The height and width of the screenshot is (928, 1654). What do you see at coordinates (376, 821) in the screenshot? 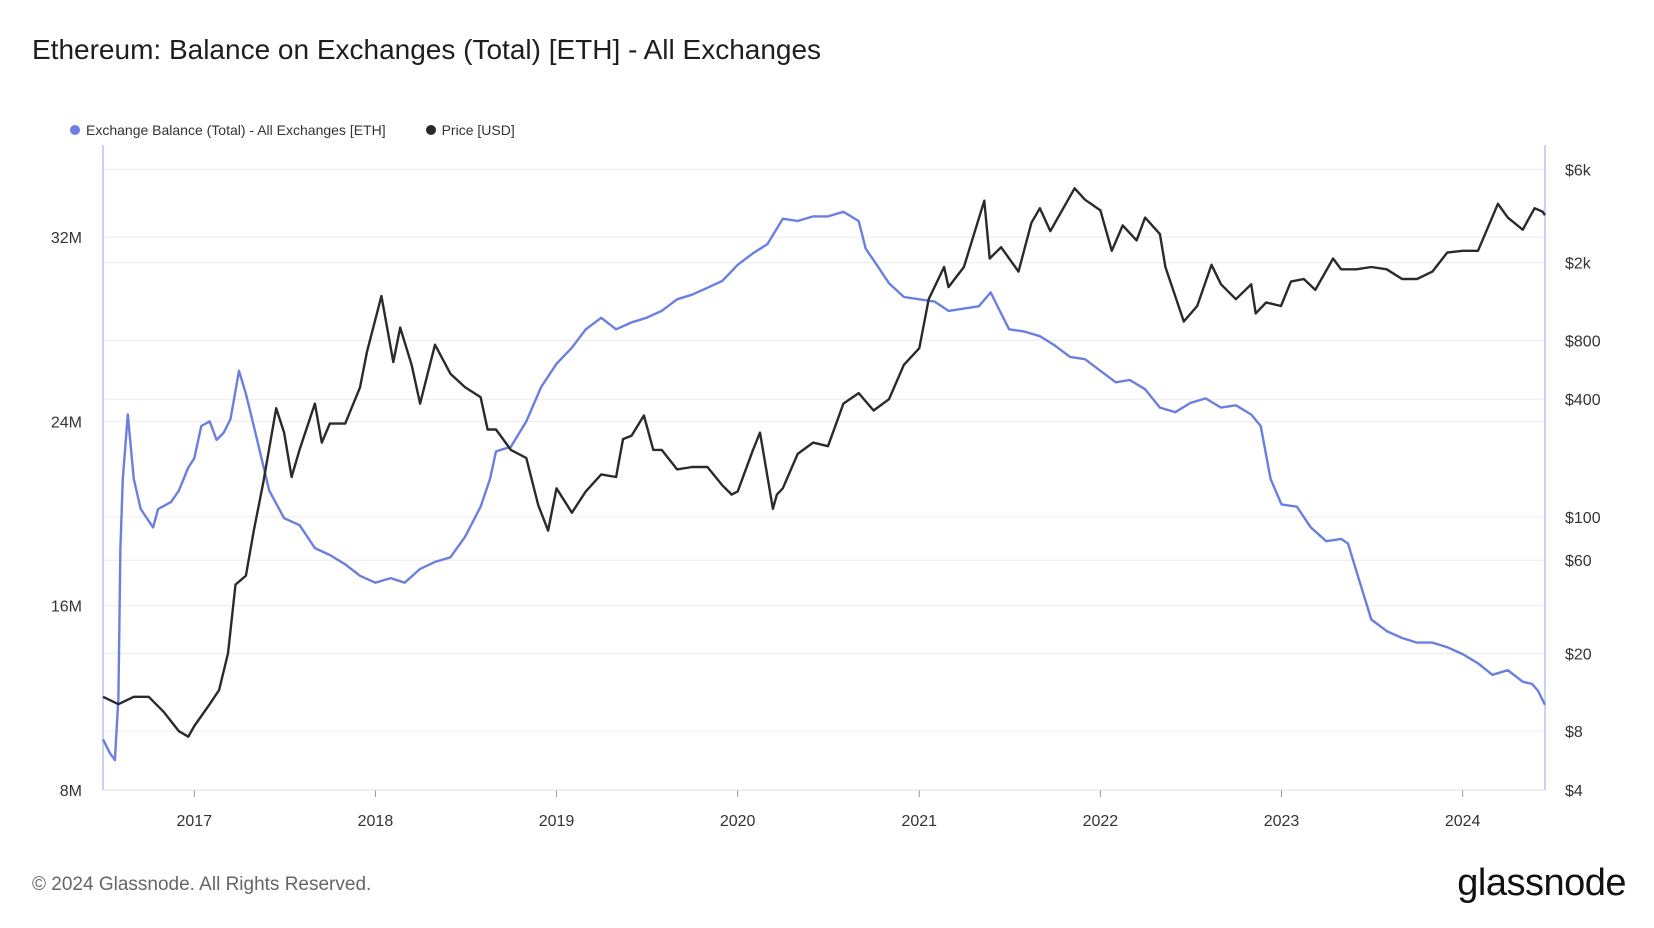
I see `x-tick-label: 2018` at bounding box center [376, 821].